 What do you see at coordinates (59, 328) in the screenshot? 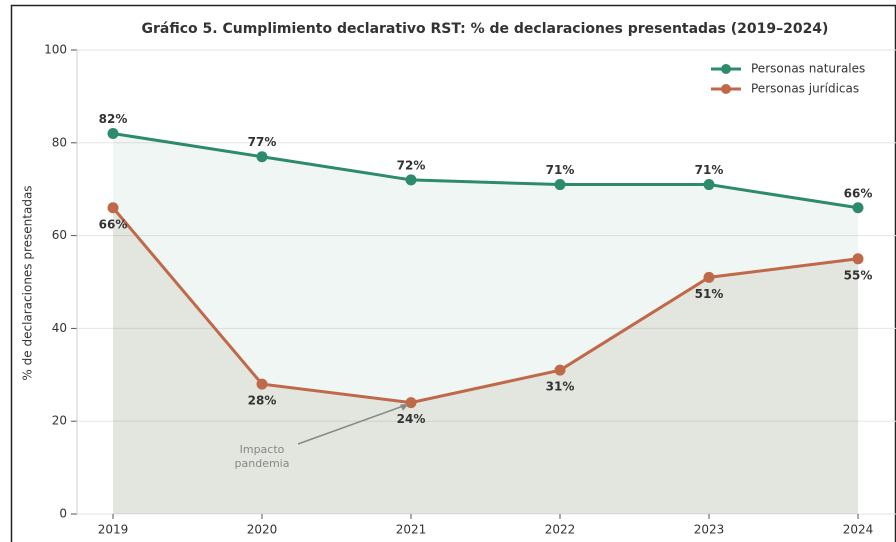
I see `y-tick-label: 40` at bounding box center [59, 328].